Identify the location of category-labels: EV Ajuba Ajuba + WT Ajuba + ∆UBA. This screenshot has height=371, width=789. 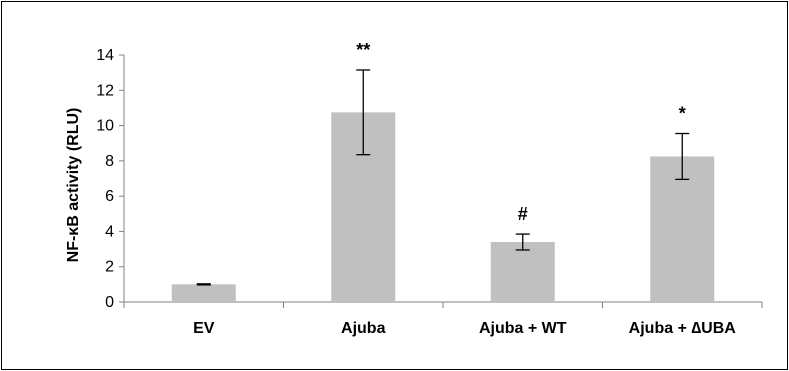
(464, 328).